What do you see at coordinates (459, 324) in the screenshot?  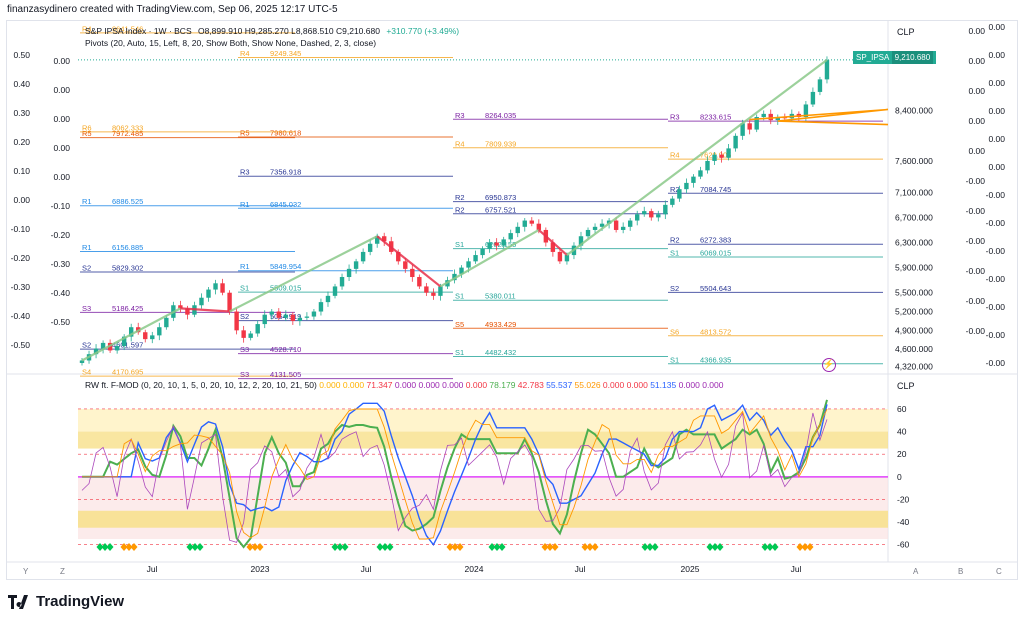 I see `pivot-label: S5` at bounding box center [459, 324].